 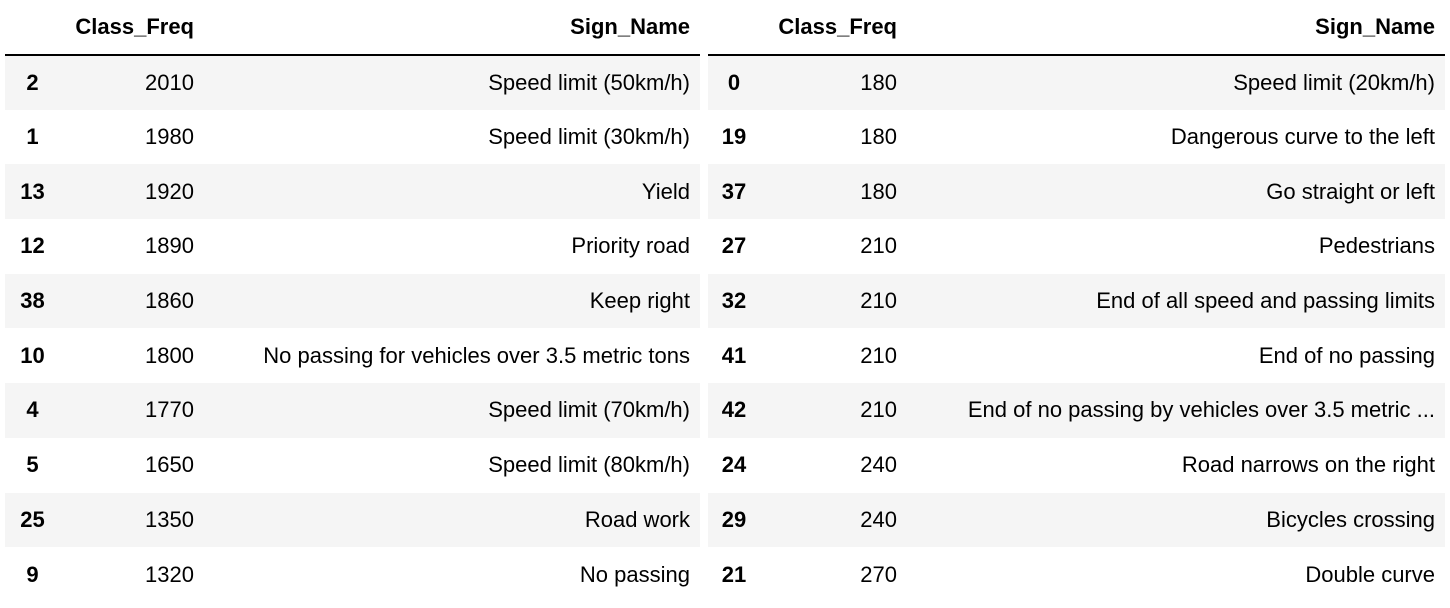 I want to click on table-row: 27 210 Pedestrians, so click(x=1076, y=246).